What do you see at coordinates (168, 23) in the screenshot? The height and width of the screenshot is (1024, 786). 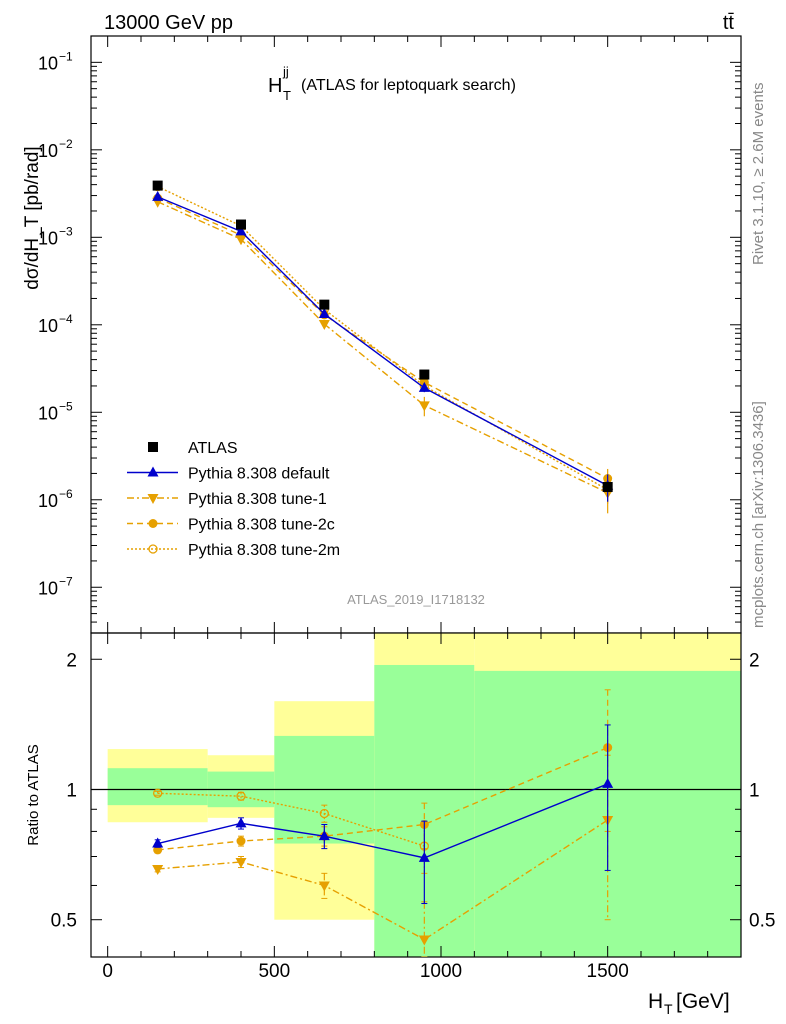 I see `process-label: 13000 GeV pp` at bounding box center [168, 23].